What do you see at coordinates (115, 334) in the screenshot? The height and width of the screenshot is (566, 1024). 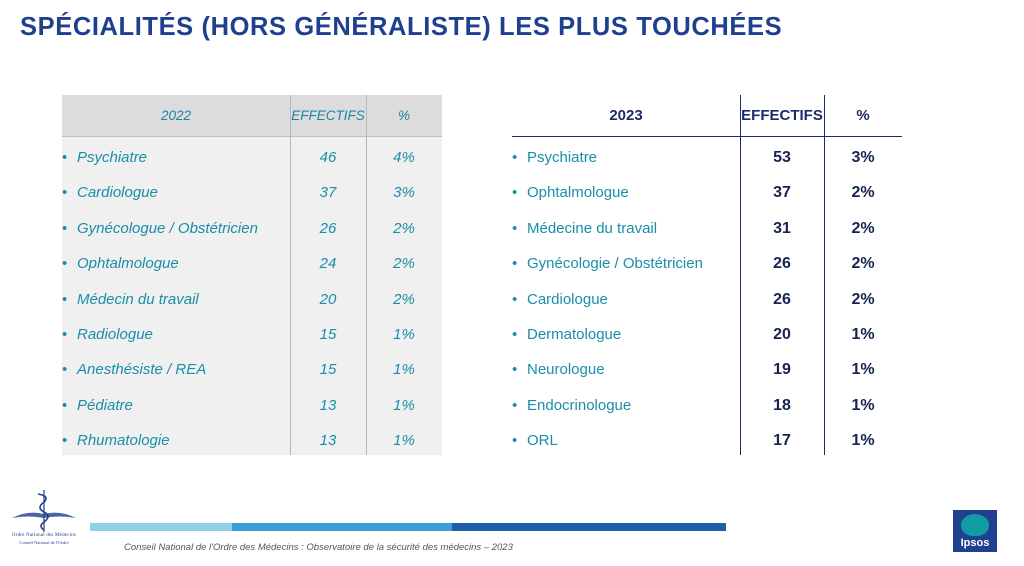 I see `specialty-label: Radiologue` at bounding box center [115, 334].